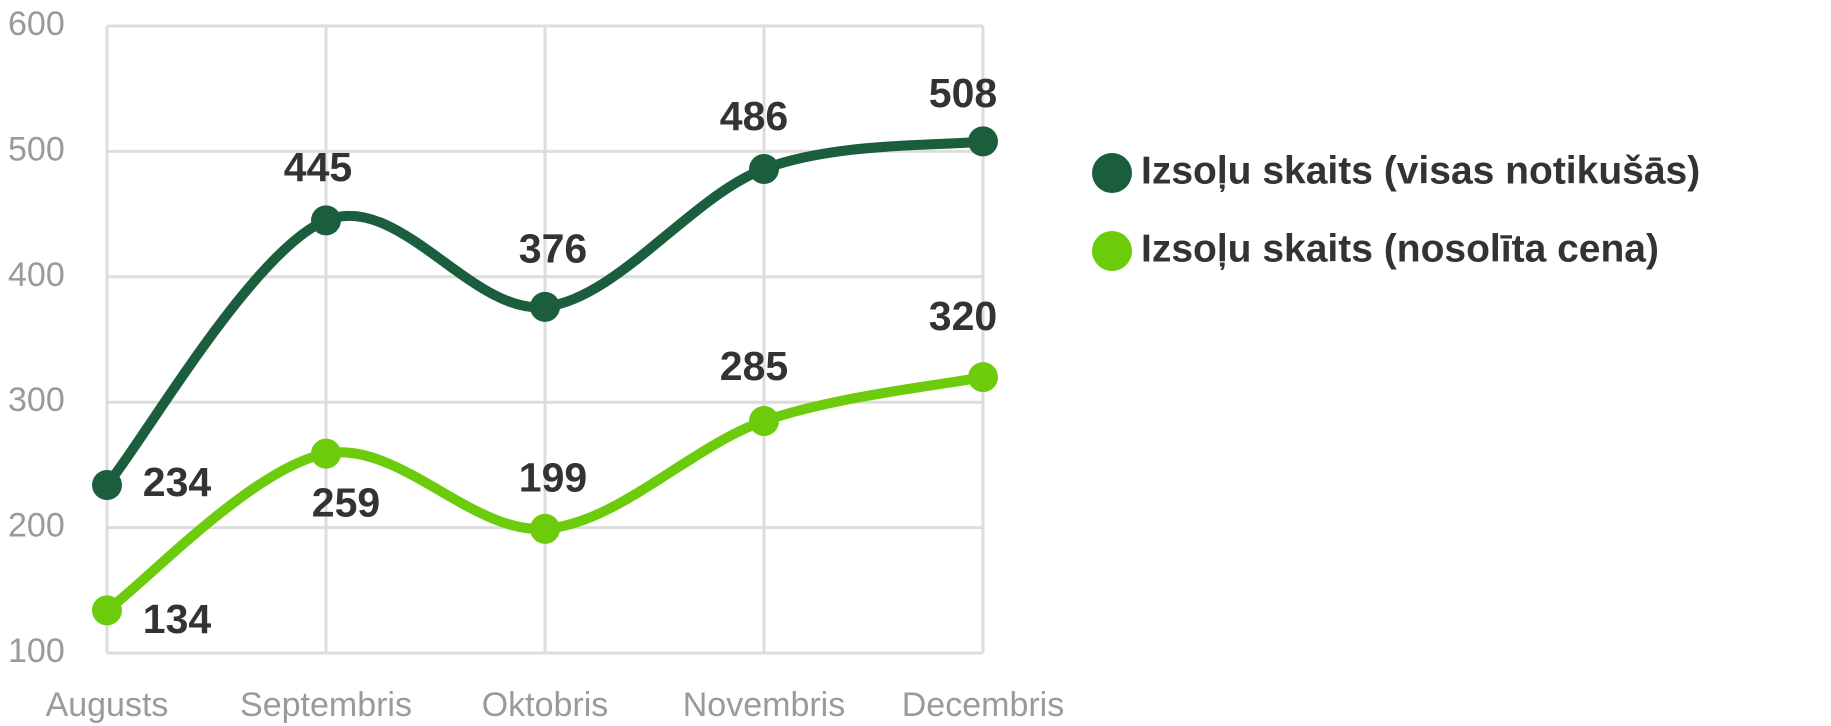  I want to click on y-tick-label: 600, so click(36, 24).